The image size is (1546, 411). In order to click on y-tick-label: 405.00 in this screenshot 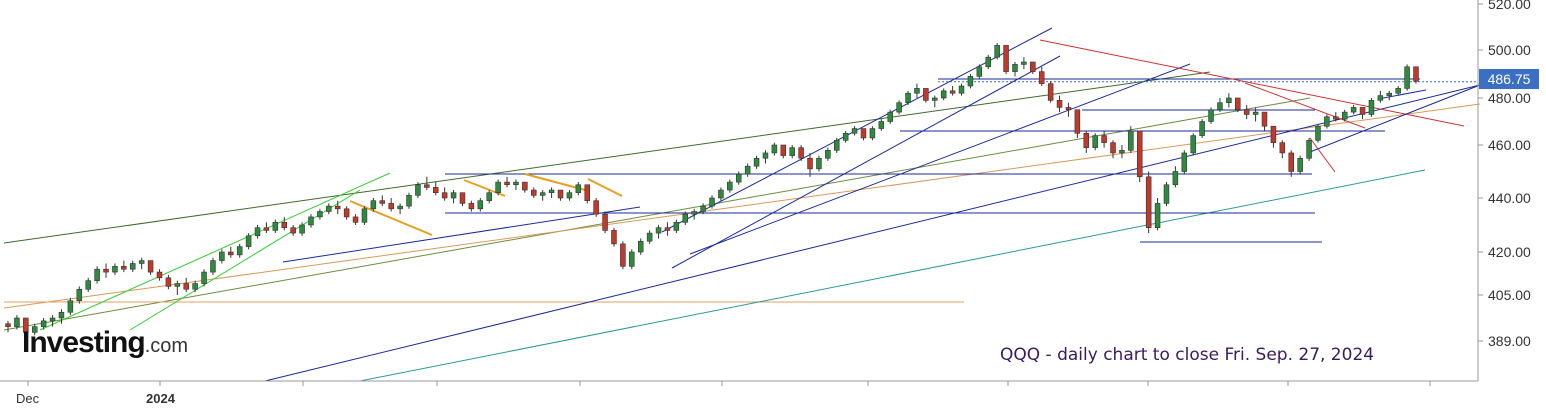, I will do `click(1509, 295)`.